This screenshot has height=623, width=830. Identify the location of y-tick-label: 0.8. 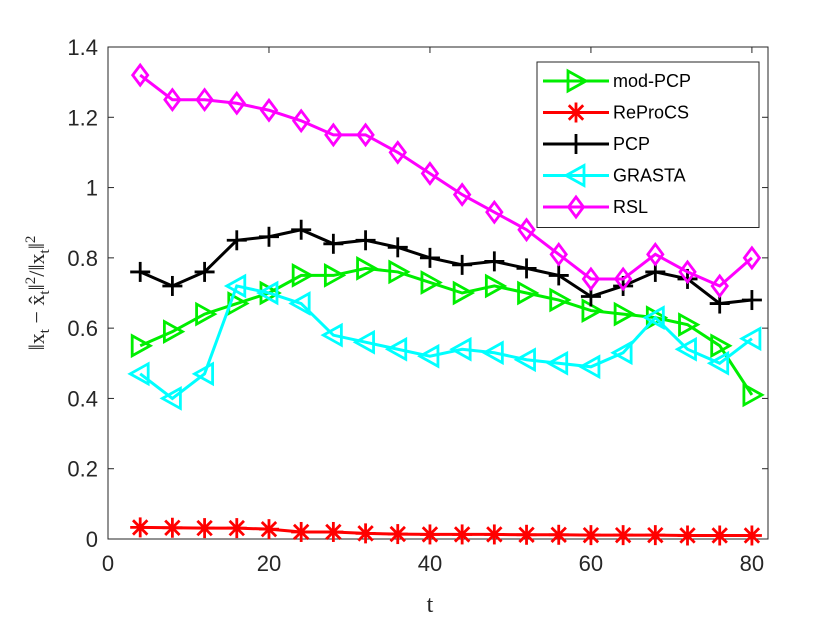
(82, 258).